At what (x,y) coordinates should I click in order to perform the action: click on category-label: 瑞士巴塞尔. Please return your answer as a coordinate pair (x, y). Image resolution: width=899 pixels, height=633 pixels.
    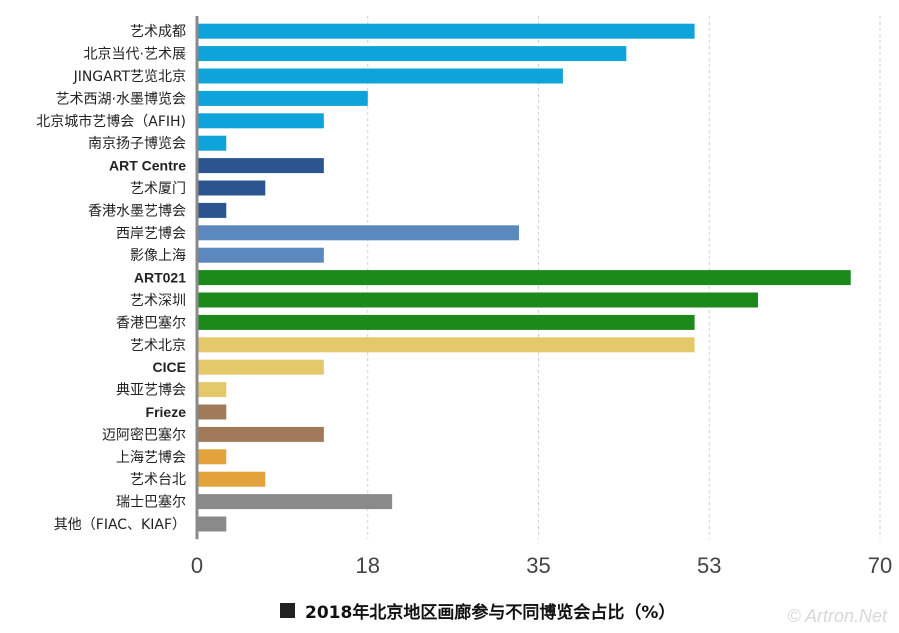
    Looking at the image, I should click on (151, 502).